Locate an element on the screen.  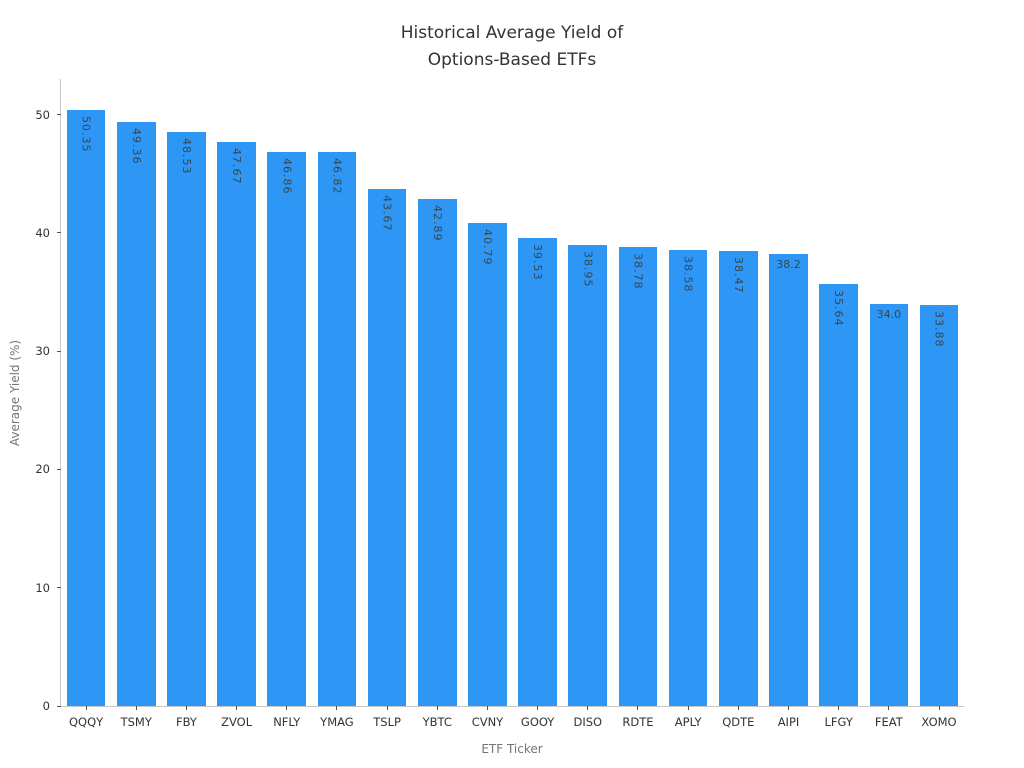
bar-RDTE: 38.78 is located at coordinates (638, 476).